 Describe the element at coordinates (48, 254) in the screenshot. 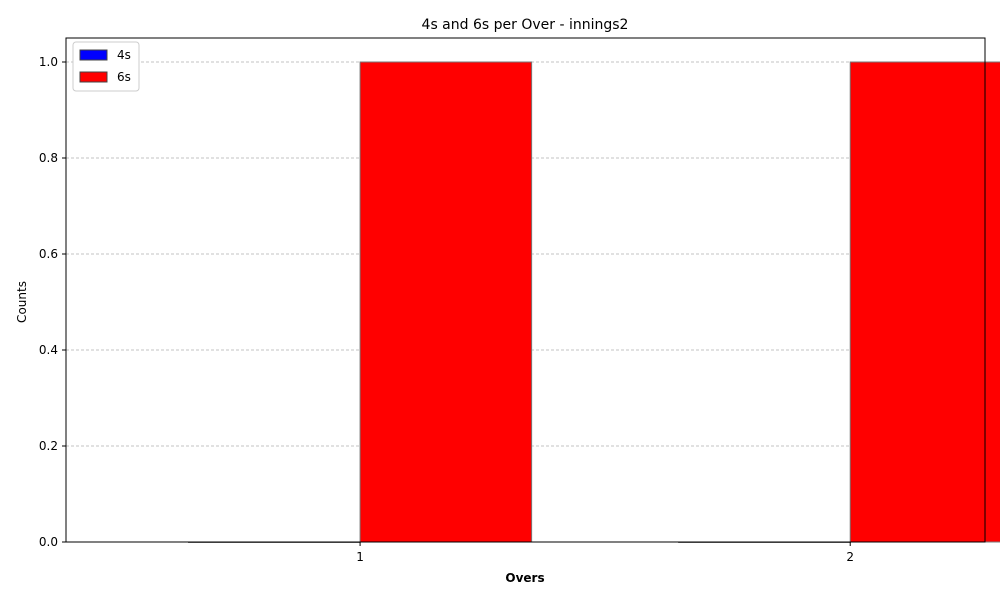

I see `y-tick-label: 0.6` at that location.